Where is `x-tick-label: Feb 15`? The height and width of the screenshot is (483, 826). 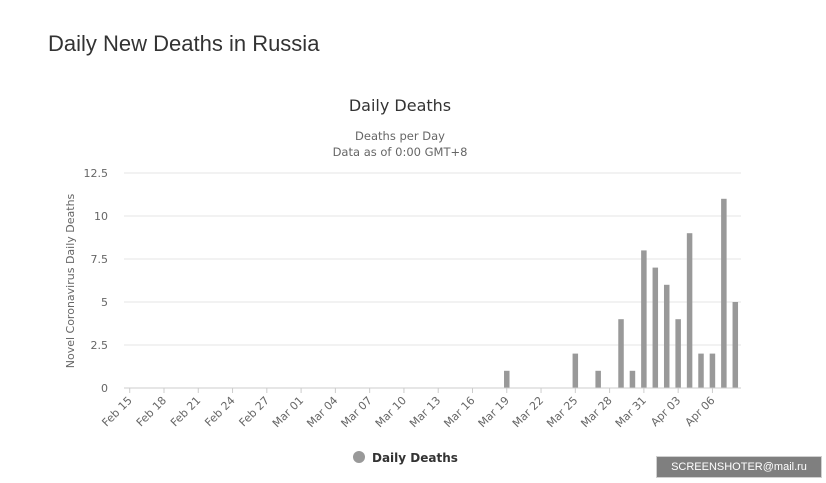
x-tick-label: Feb 15 is located at coordinates (116, 411).